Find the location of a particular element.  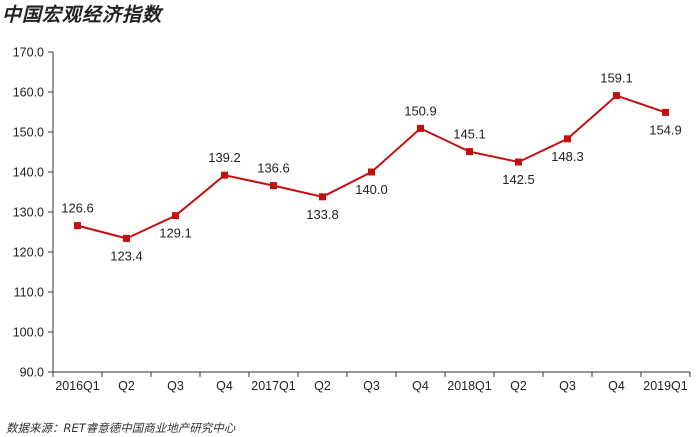

x-tick-label: 2016Q1 is located at coordinates (77, 386).